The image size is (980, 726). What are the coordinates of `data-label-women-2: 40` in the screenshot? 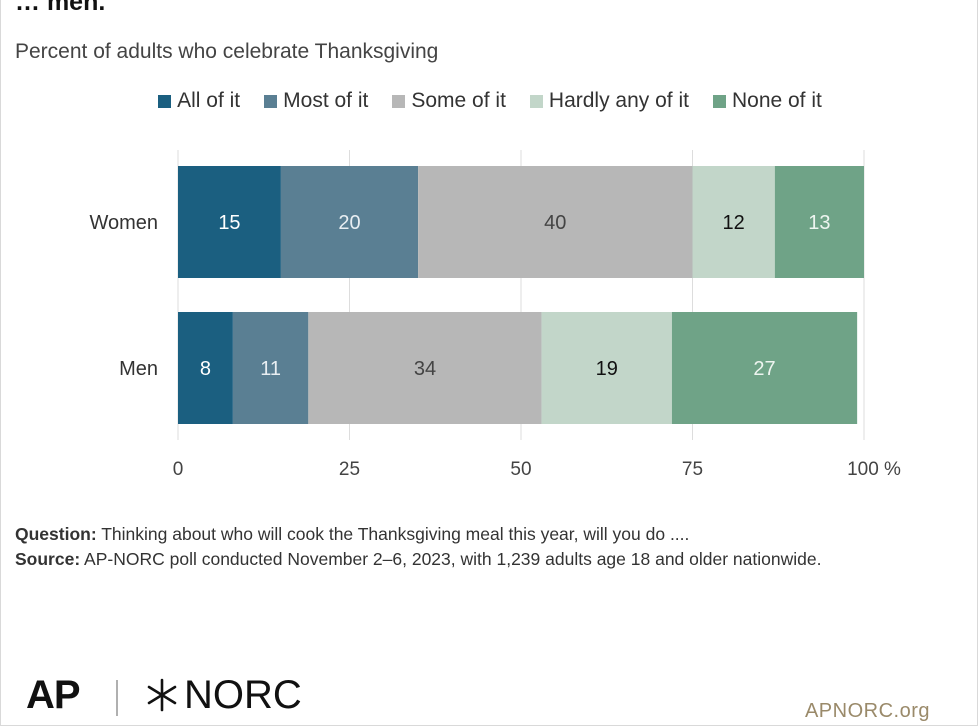 It's located at (555, 223).